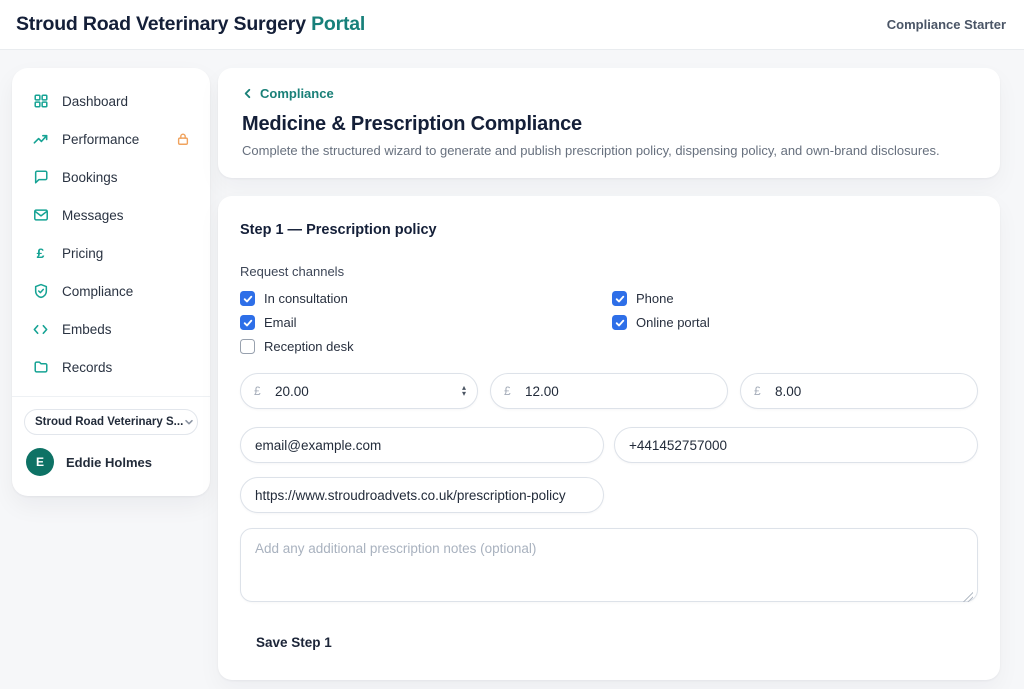 The height and width of the screenshot is (689, 1024). I want to click on phone-input, so click(796, 445).